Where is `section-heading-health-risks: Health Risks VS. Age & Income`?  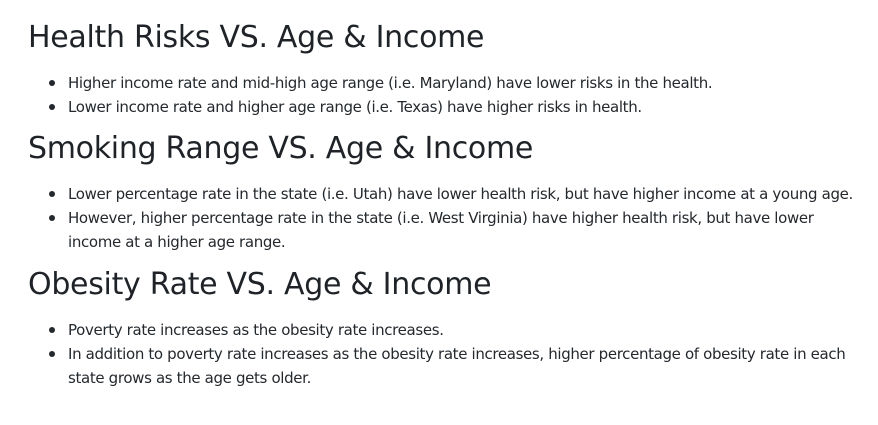 section-heading-health-risks: Health Risks VS. Age & Income is located at coordinates (256, 37).